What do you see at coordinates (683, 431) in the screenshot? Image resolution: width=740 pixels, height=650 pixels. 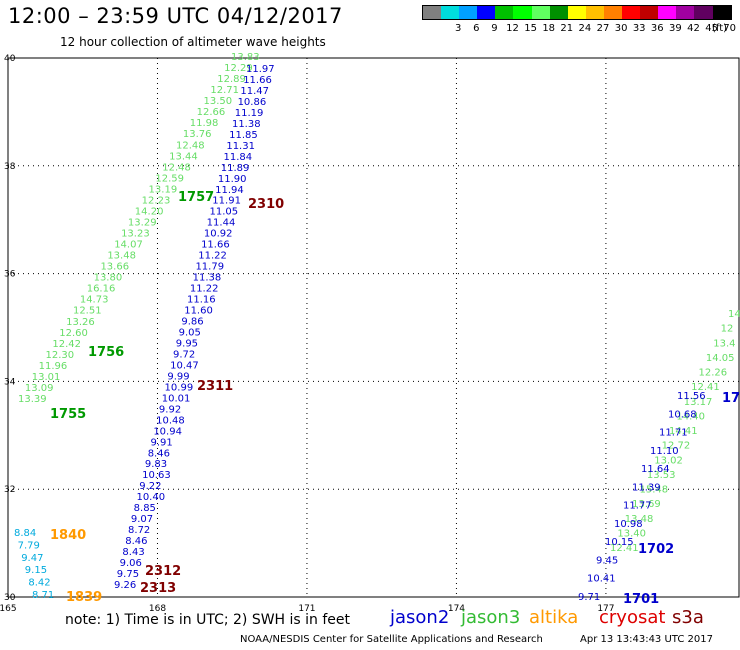 I see `wave-height-label: 14.41` at bounding box center [683, 431].